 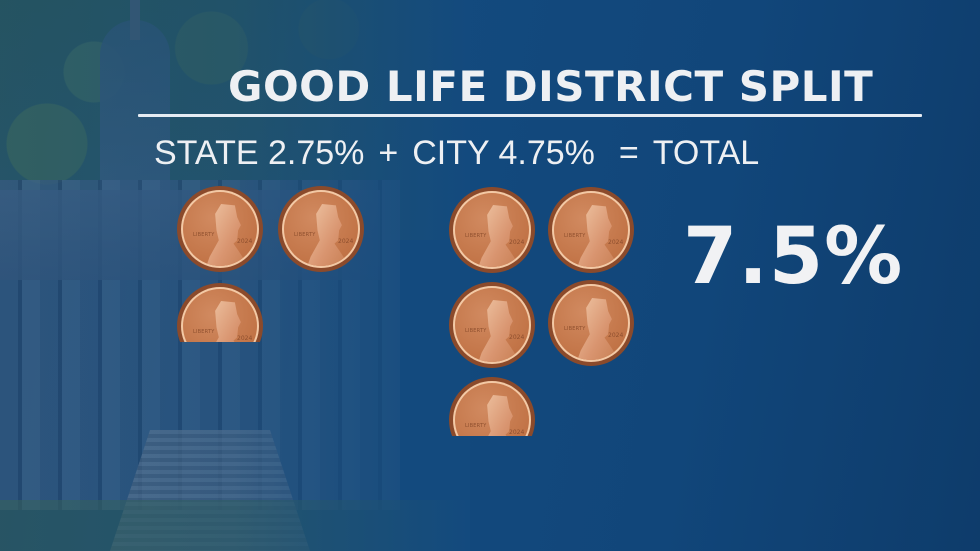 I want to click on title-divider, so click(x=530, y=115).